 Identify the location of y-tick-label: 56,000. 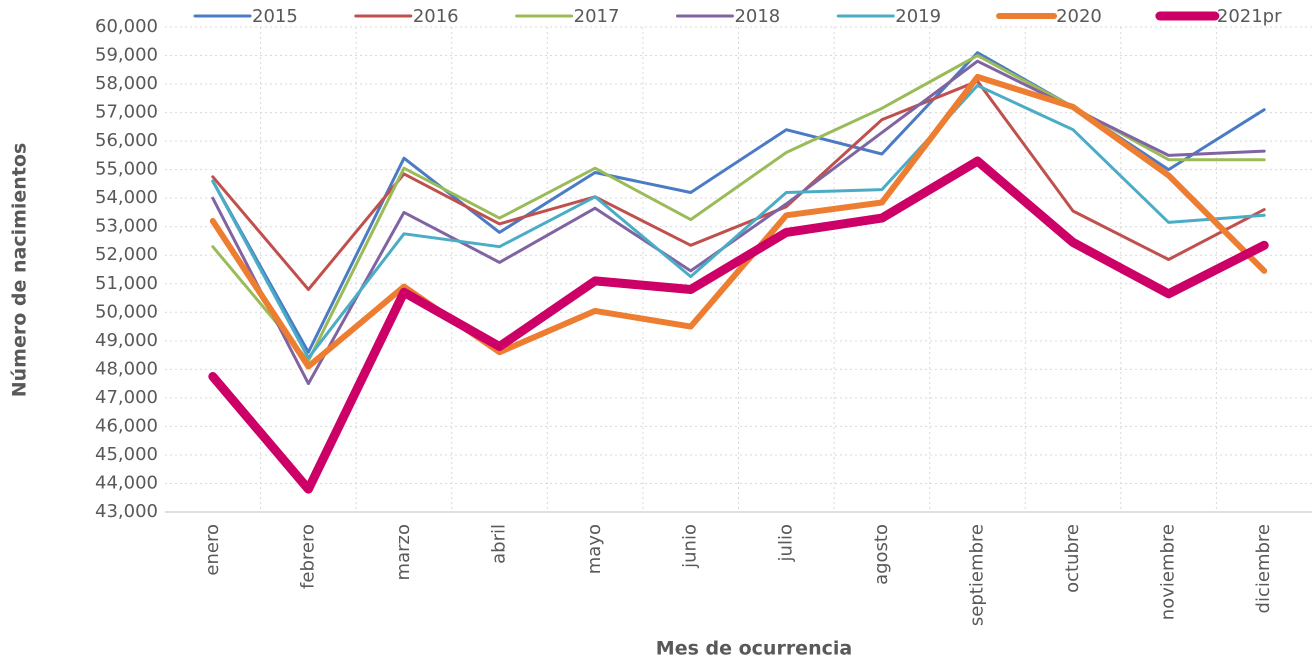
(126, 140).